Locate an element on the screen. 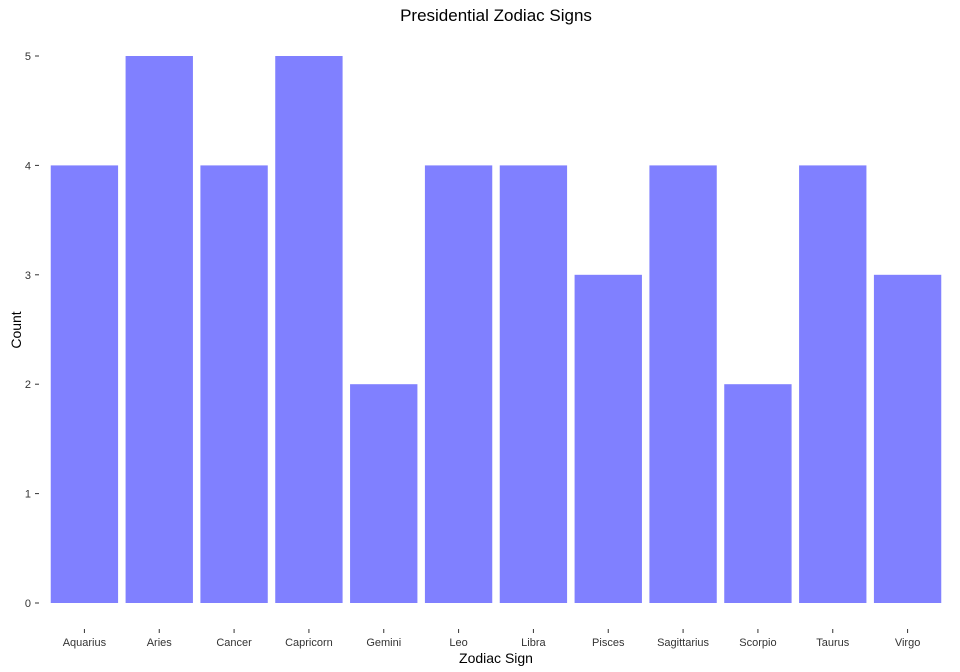  y-tick-label: 4 is located at coordinates (28, 166).